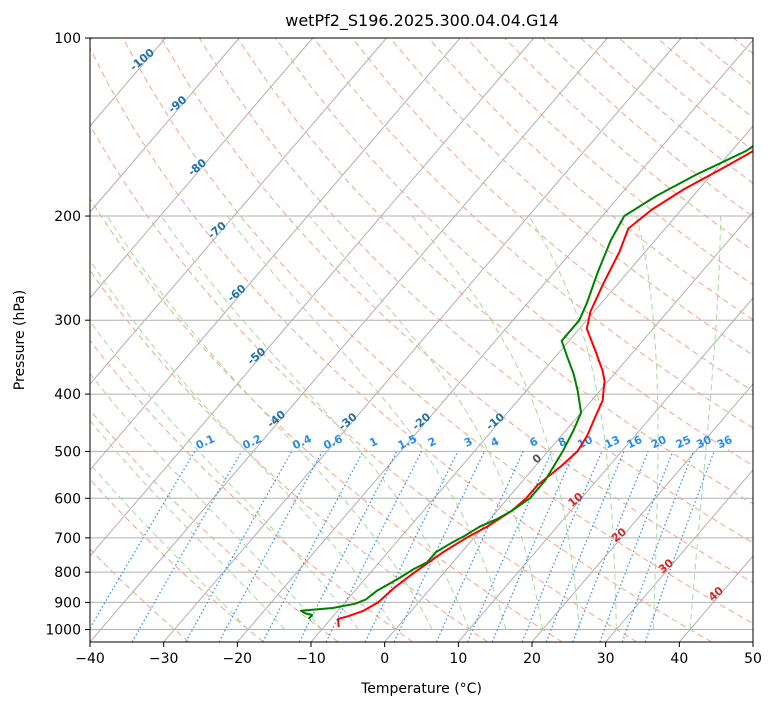 The image size is (775, 708). What do you see at coordinates (67, 603) in the screenshot?
I see `y-tick-label: 900` at bounding box center [67, 603].